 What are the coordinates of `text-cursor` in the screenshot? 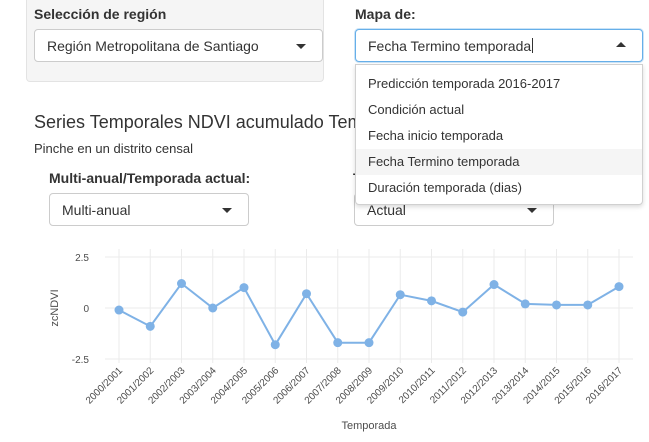 It's located at (533, 45).